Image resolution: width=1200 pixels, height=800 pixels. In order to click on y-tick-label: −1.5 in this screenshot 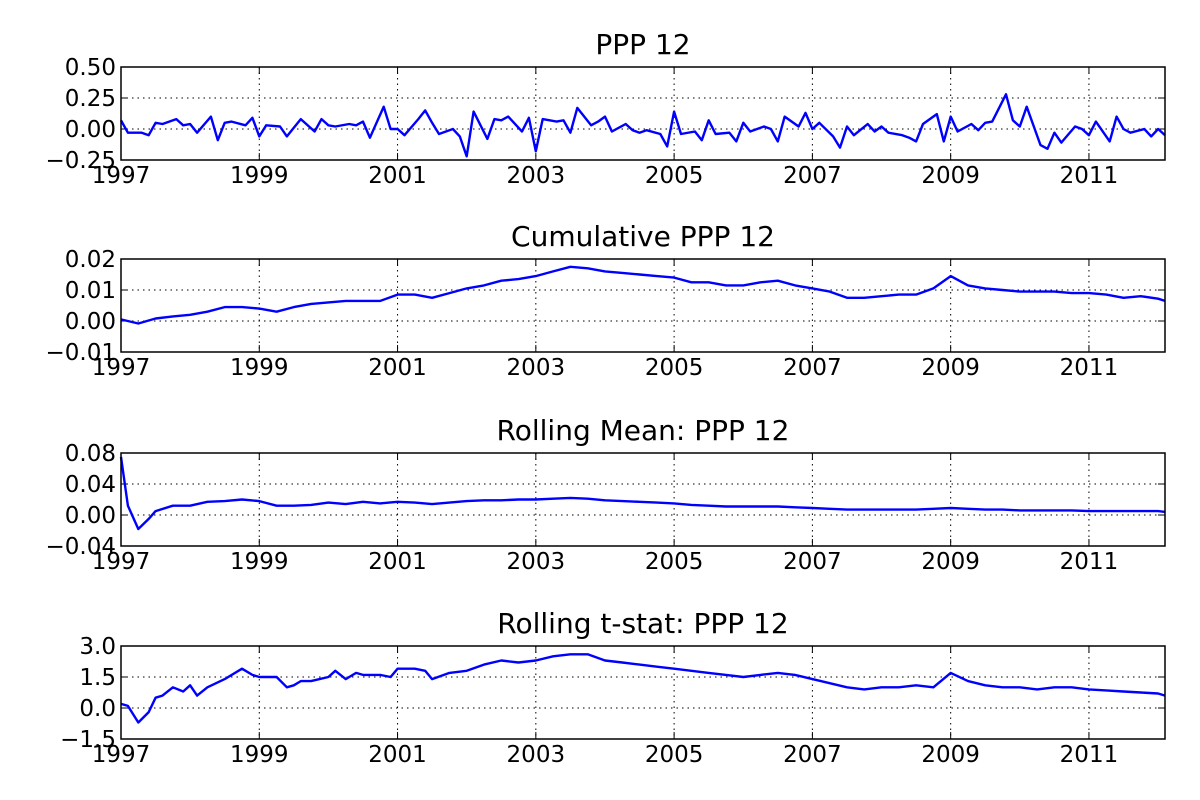, I will do `click(88, 740)`.